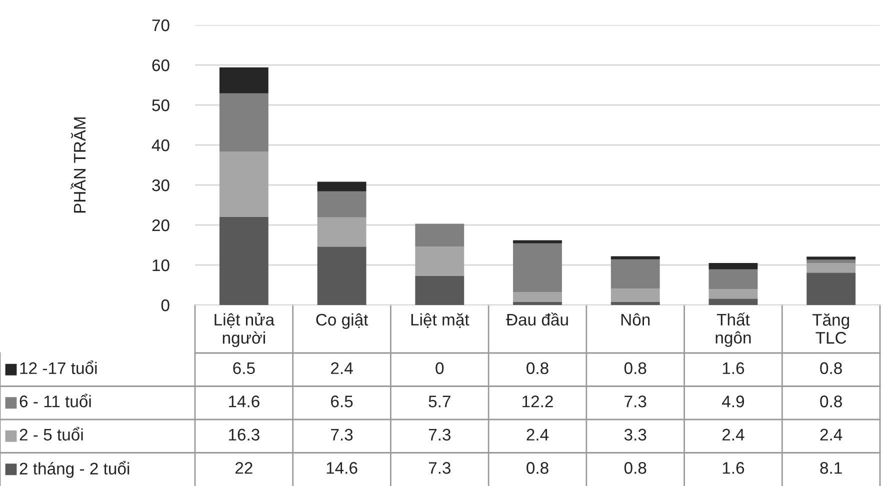  What do you see at coordinates (165, 305) in the screenshot?
I see `y-tick-label: 0` at bounding box center [165, 305].